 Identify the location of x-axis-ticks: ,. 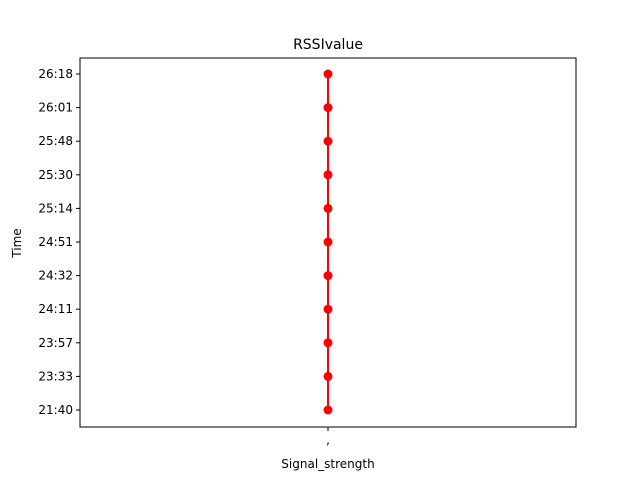
(328, 437).